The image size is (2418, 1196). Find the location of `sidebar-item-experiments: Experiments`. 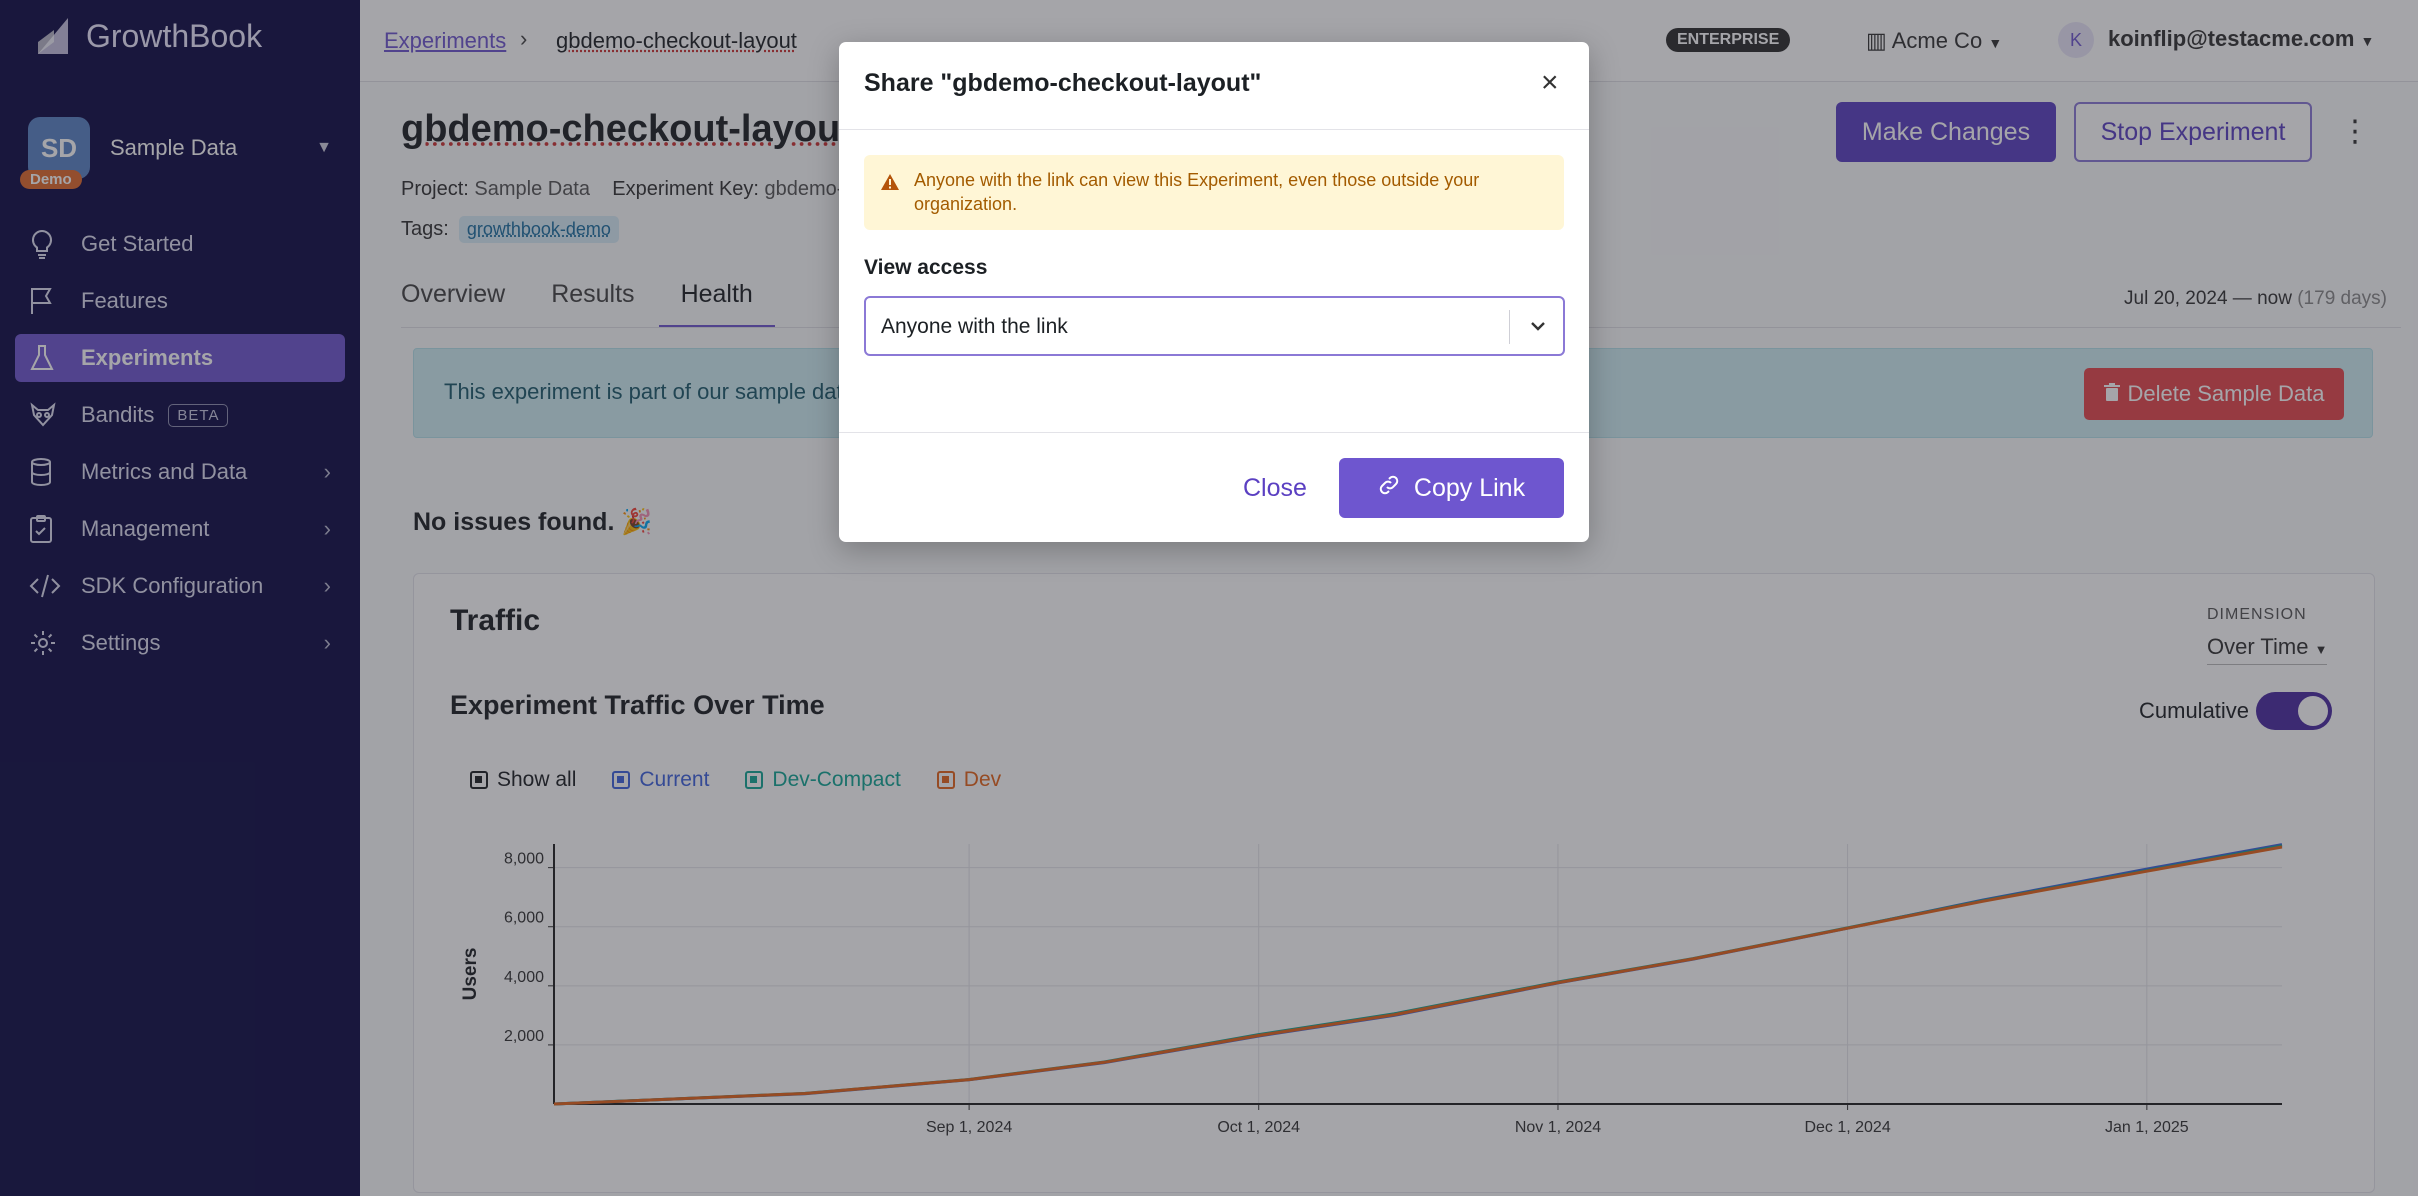

sidebar-item-experiments: Experiments is located at coordinates (180, 358).